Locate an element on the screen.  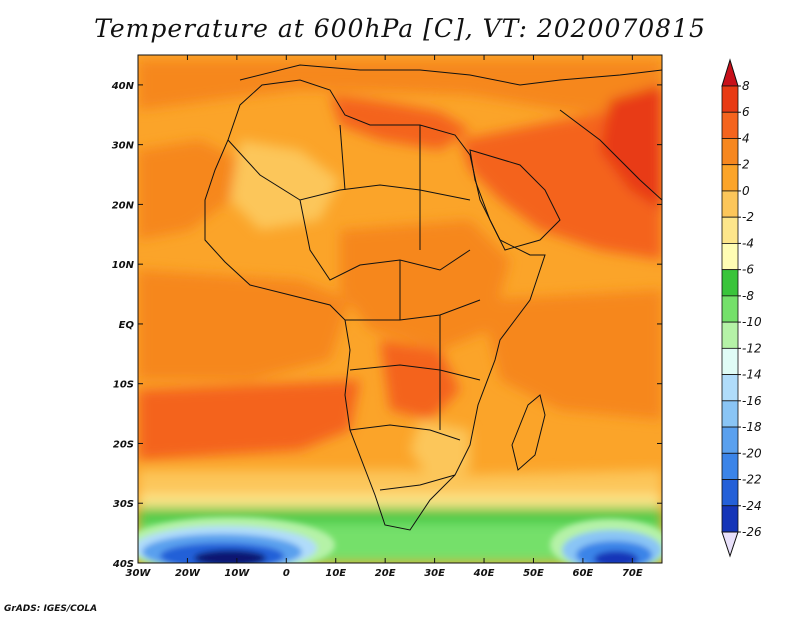
colorbar-label: 8 is located at coordinates (746, 86).